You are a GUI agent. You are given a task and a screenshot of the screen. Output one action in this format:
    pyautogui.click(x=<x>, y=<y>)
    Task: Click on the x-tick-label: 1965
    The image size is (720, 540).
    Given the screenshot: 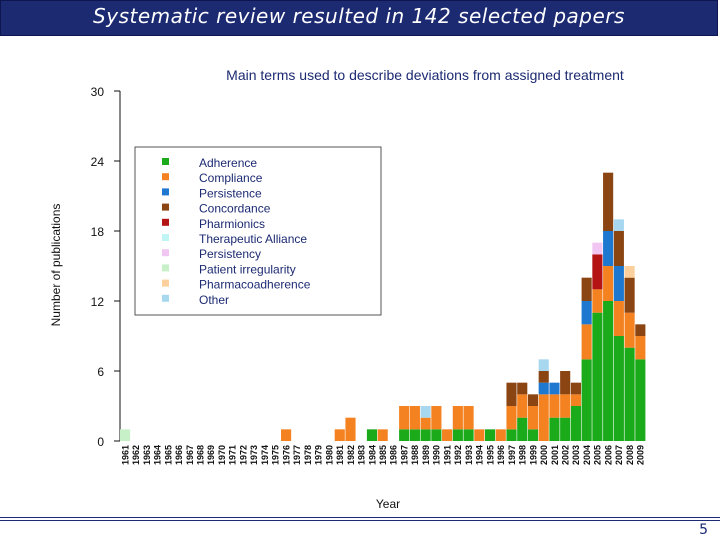 What is the action you would take?
    pyautogui.click(x=168, y=455)
    